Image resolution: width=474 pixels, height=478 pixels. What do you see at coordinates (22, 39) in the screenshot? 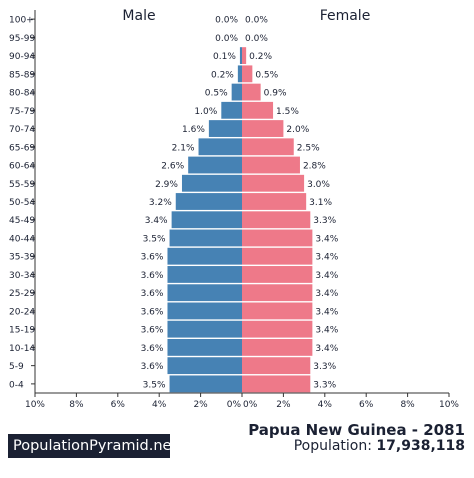
I see `y-tick-label: 95-99` at bounding box center [22, 39].